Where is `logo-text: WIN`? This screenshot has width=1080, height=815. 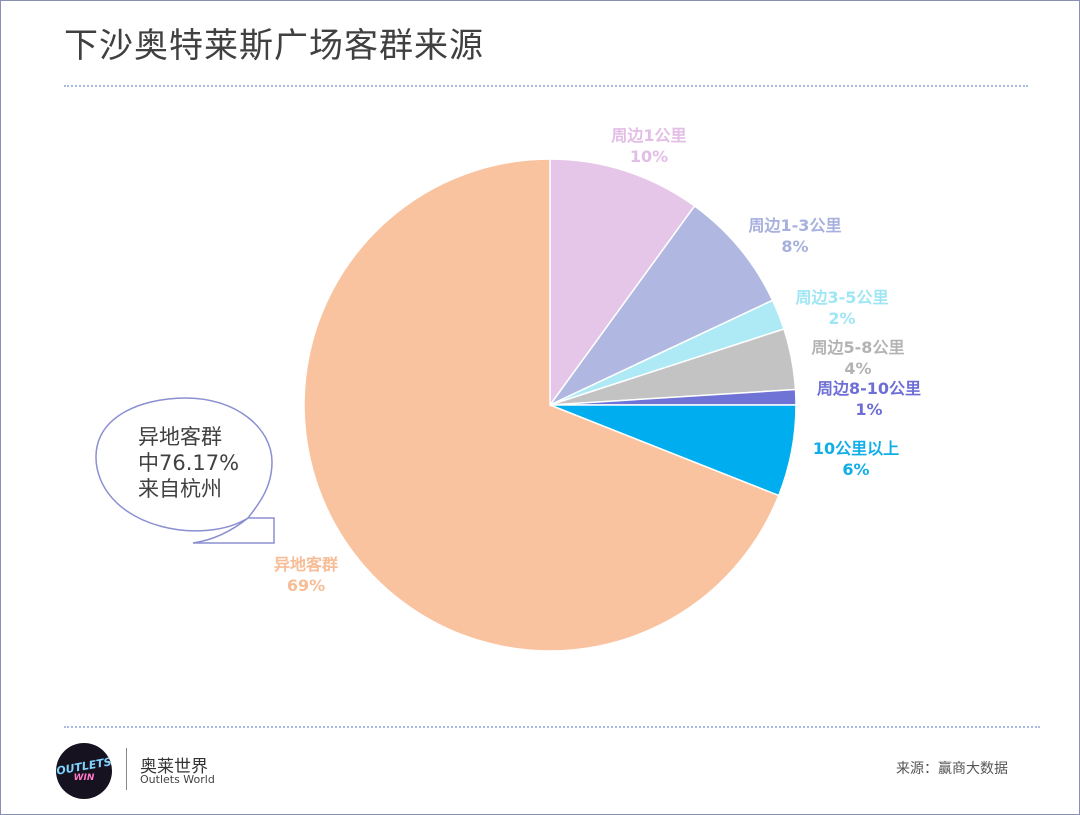 logo-text: WIN is located at coordinates (84, 778).